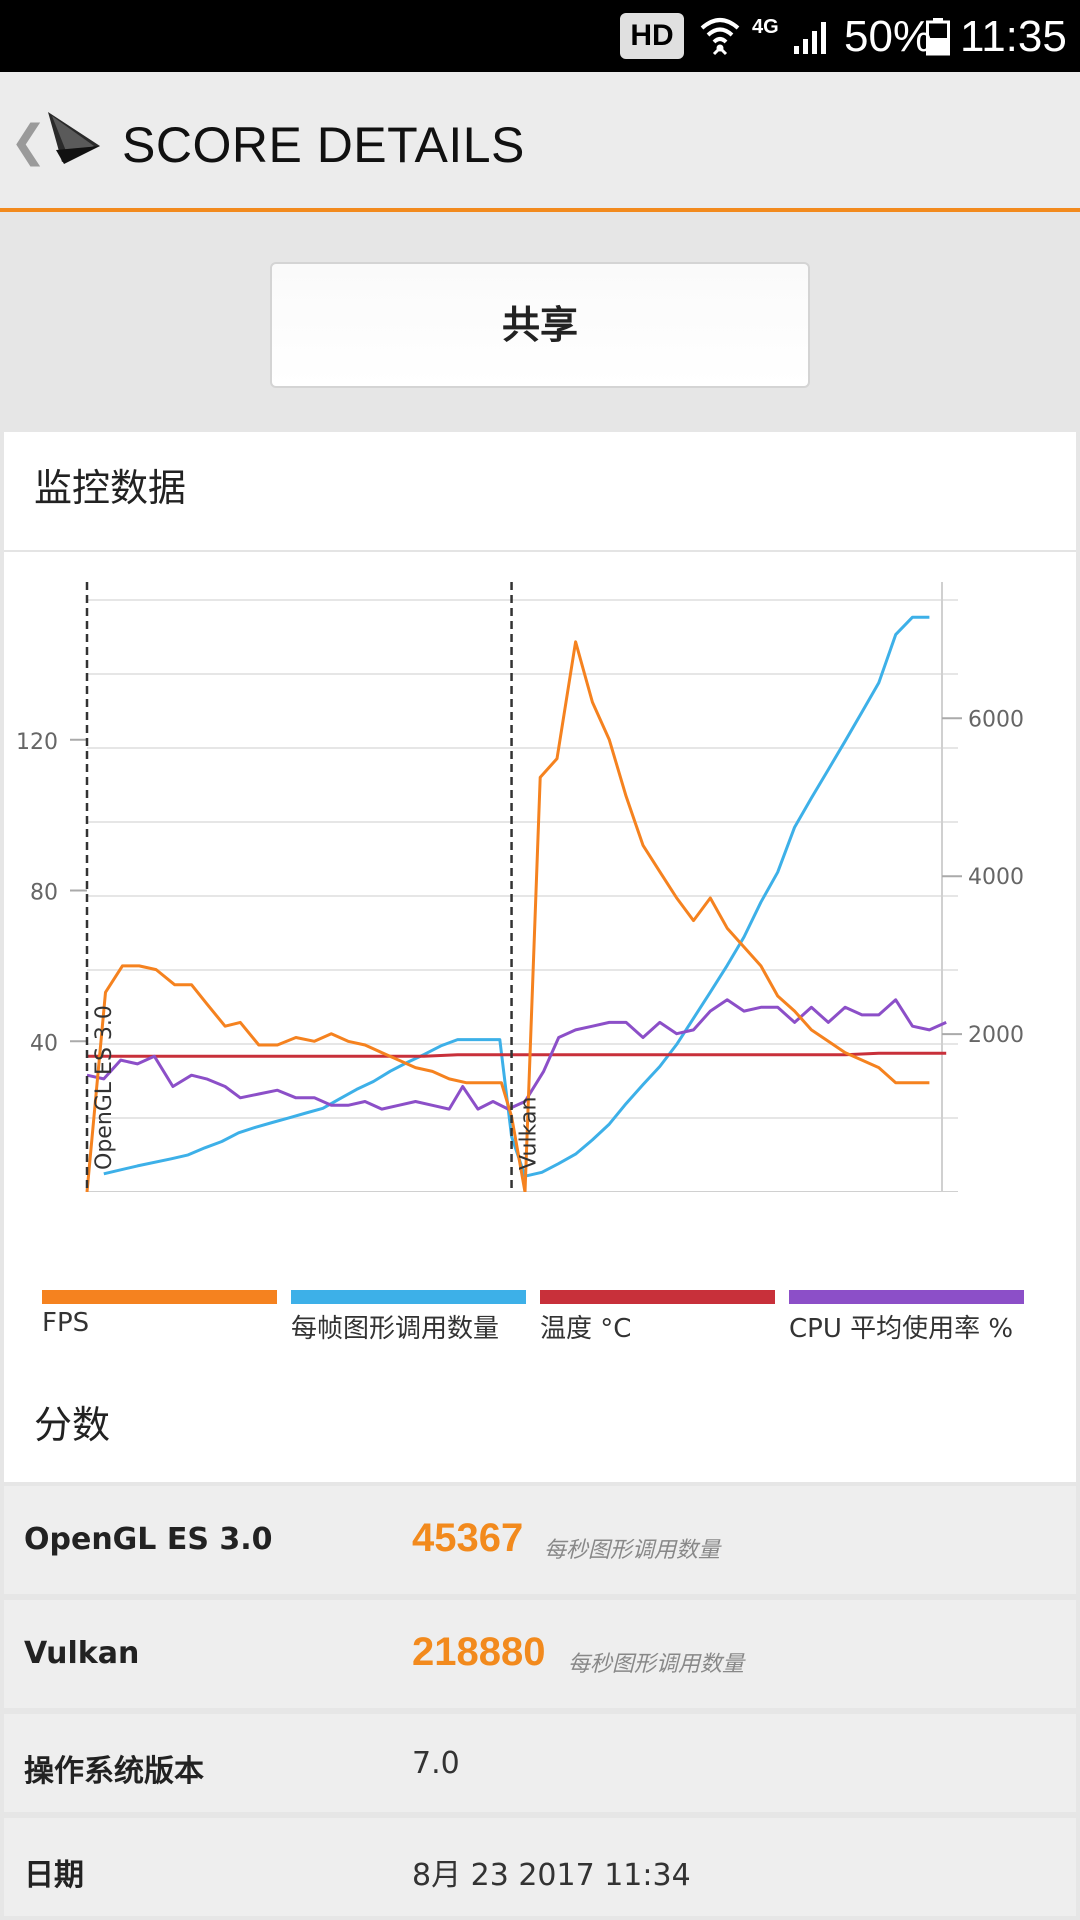 The image size is (1080, 1920). I want to click on legend-item-drawcalls: 每帧图形调用数量, so click(408, 1317).